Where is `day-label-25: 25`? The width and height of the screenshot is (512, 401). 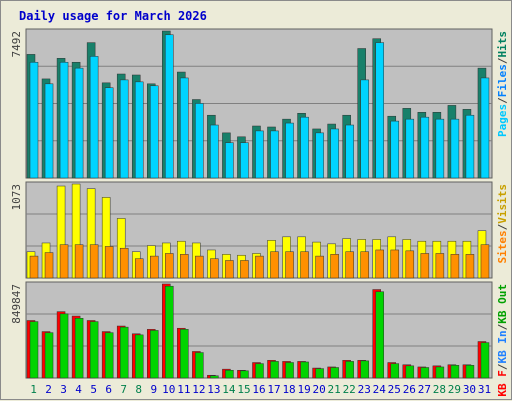 day-label-25: 25 is located at coordinates (394, 389).